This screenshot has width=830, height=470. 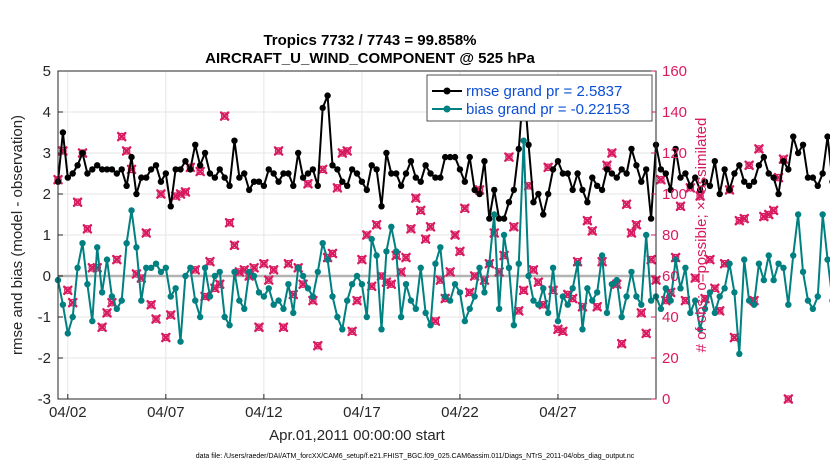 What do you see at coordinates (264, 412) in the screenshot?
I see `x-tick-label: 04/12` at bounding box center [264, 412].